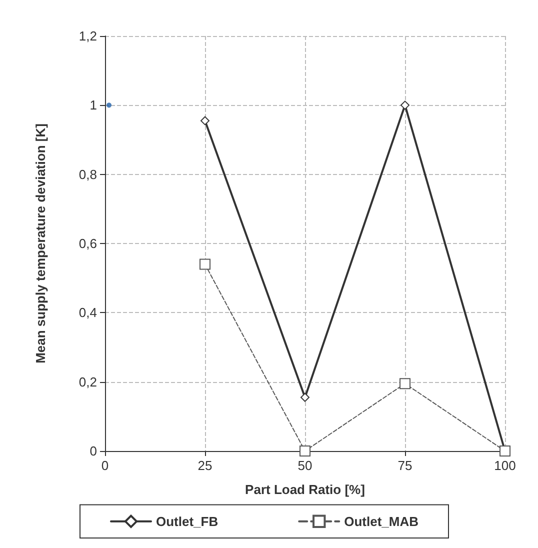  Describe the element at coordinates (305, 465) in the screenshot. I see `x-tick-label: 50` at that location.